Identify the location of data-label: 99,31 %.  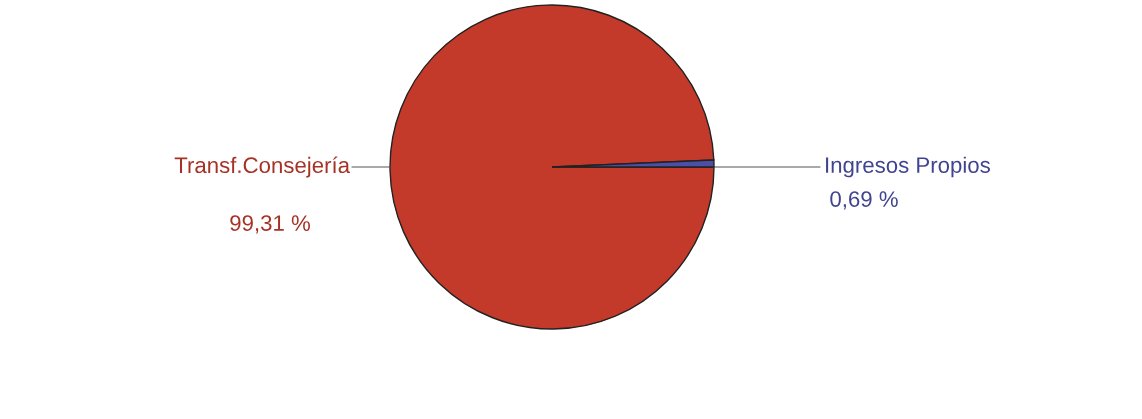
(270, 224).